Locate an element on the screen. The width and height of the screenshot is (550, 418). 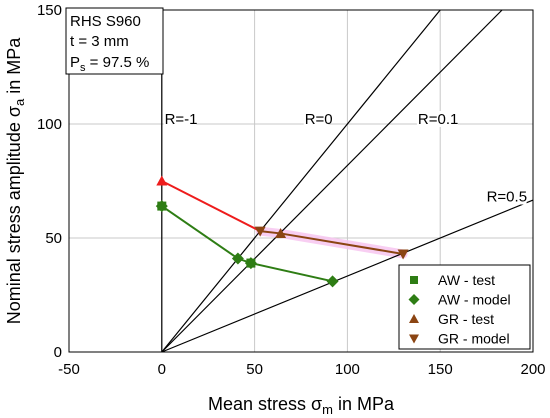
legend-label-gr-model: GR - model is located at coordinates (474, 339).